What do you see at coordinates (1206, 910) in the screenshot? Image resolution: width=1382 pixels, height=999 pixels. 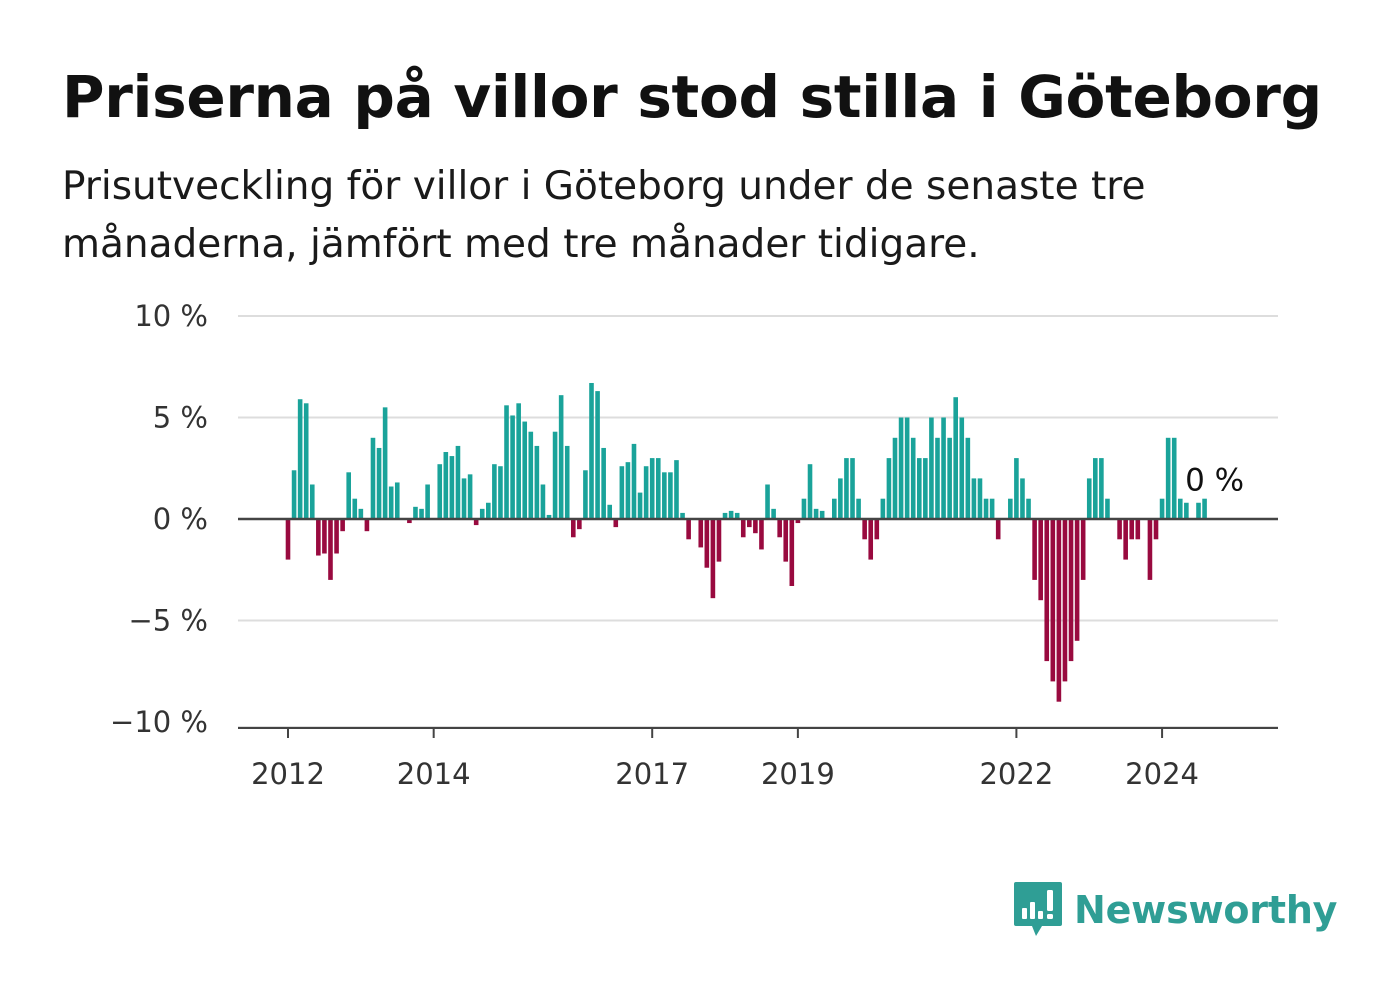 I see `newsworthy-logo-text: Newsworthy` at bounding box center [1206, 910].